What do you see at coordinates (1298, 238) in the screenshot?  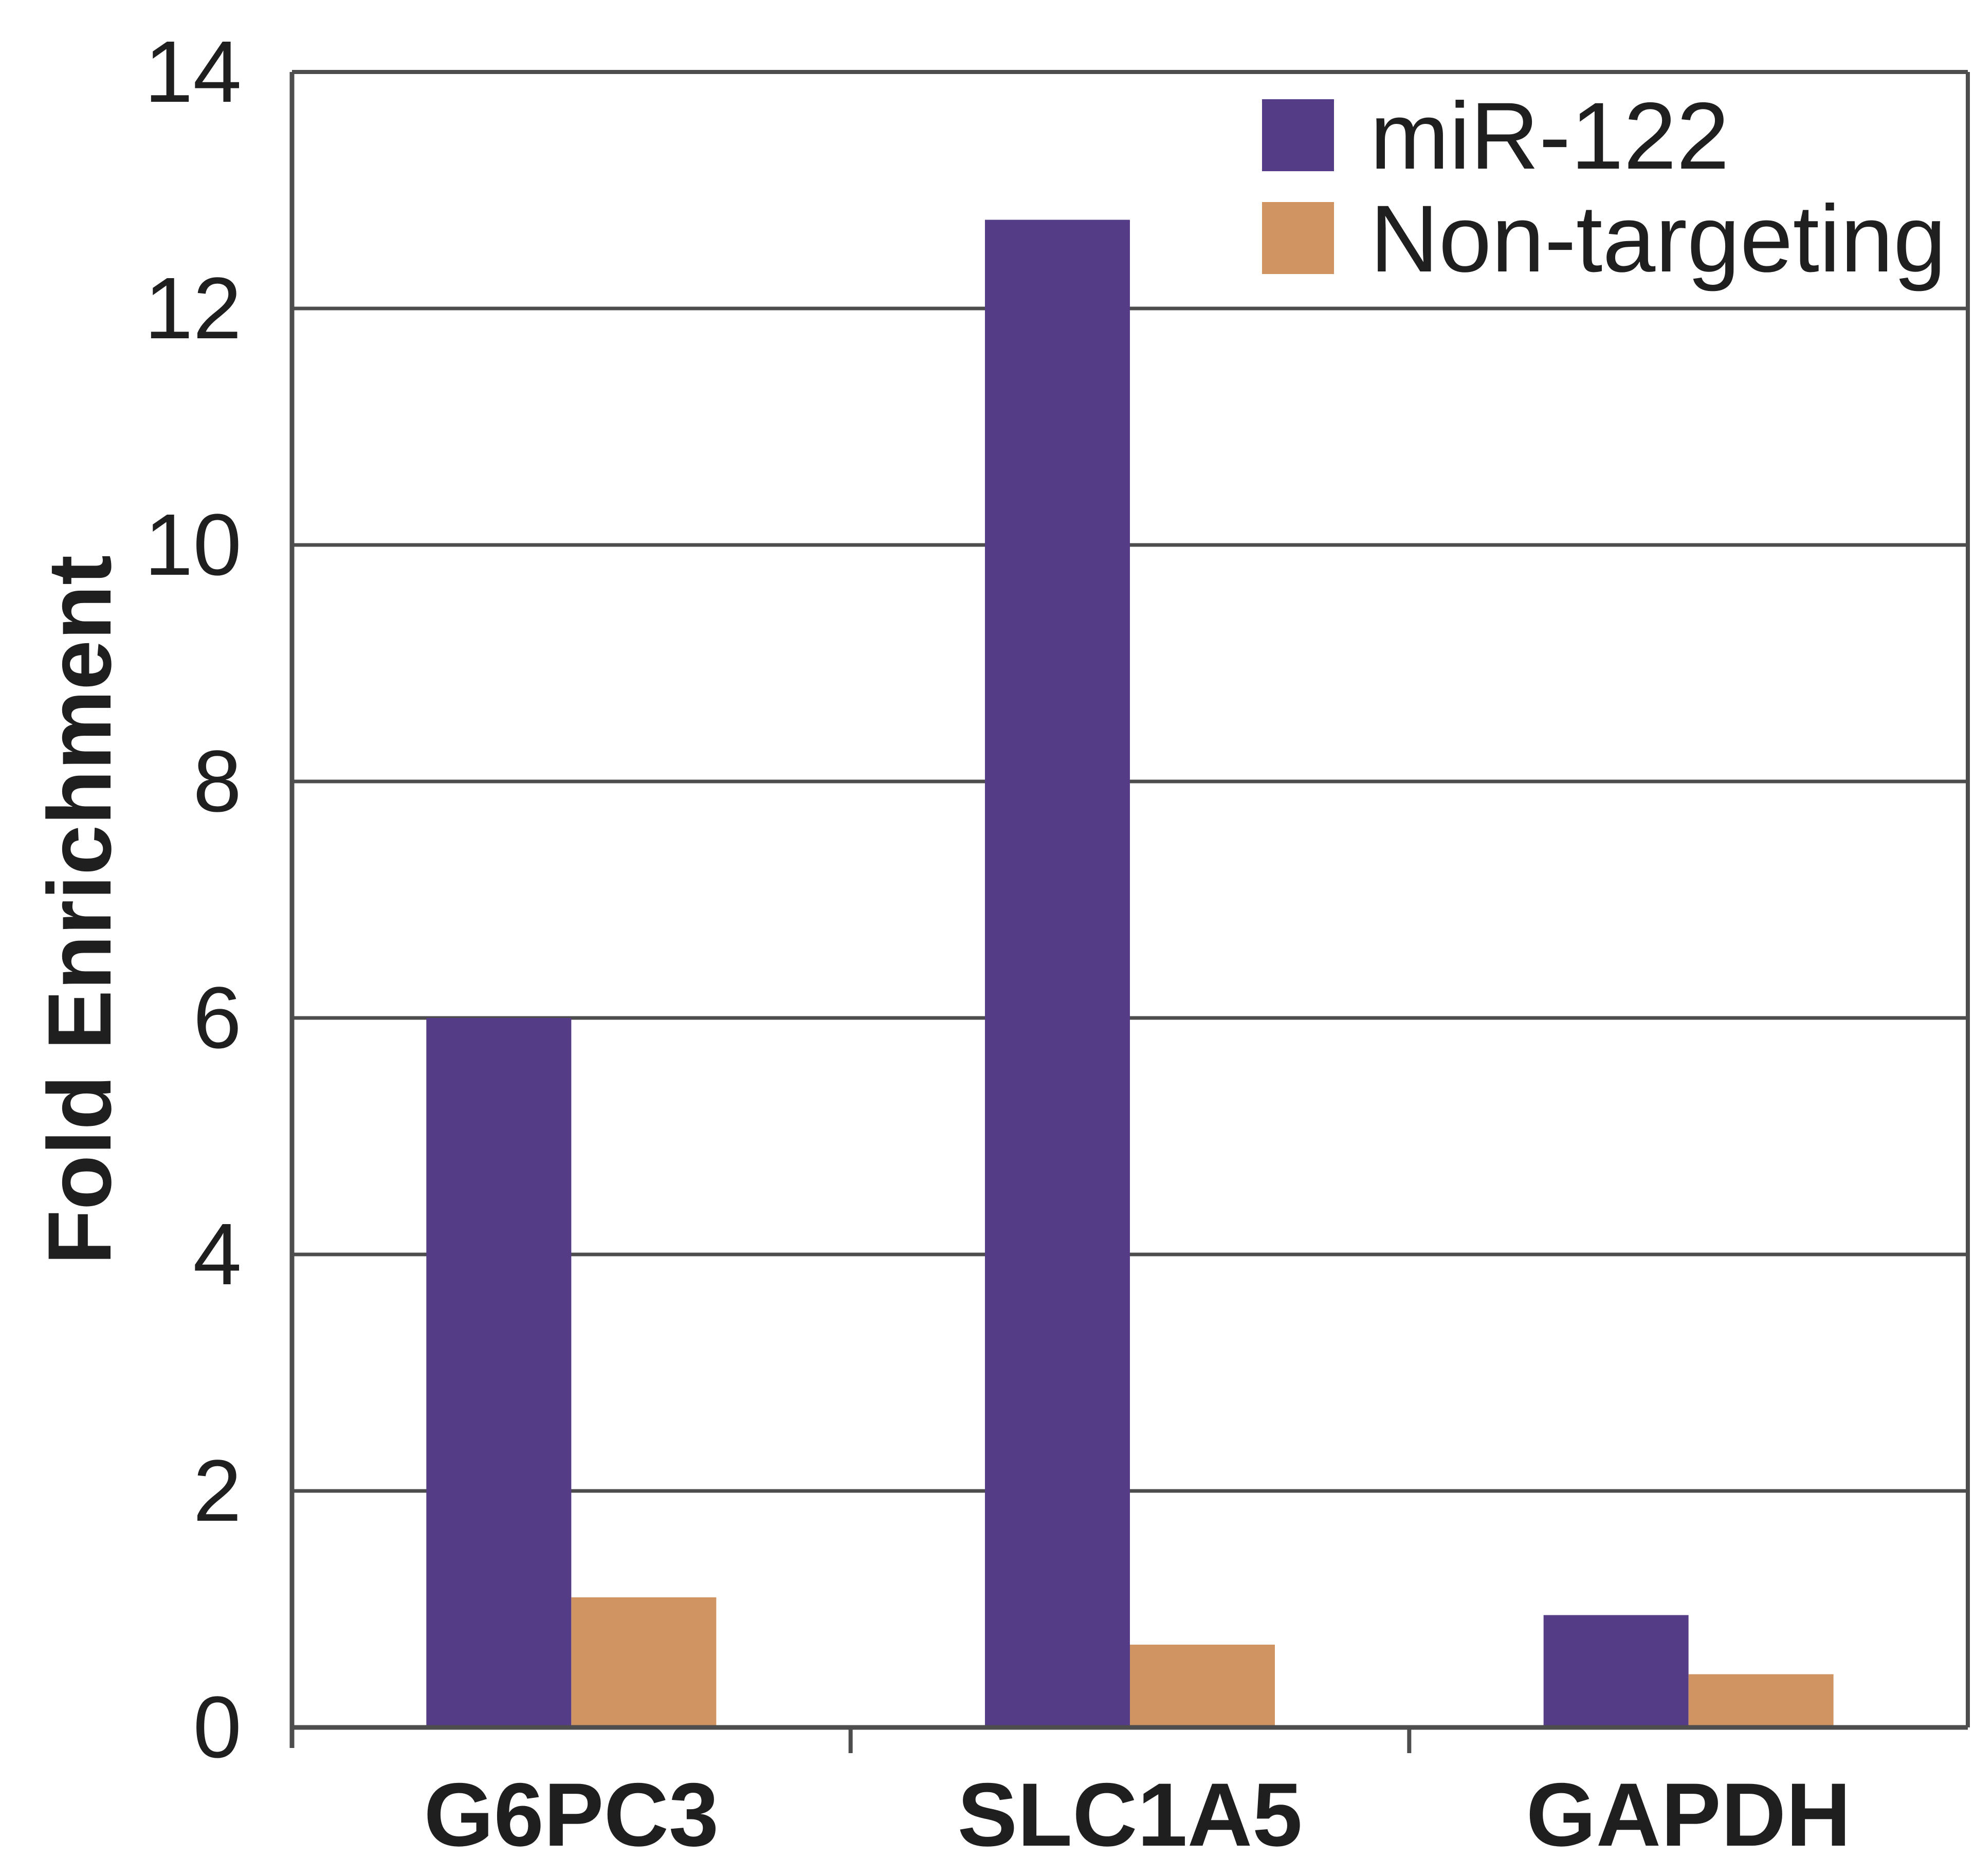 I see `legend-swatch-non-targeting` at bounding box center [1298, 238].